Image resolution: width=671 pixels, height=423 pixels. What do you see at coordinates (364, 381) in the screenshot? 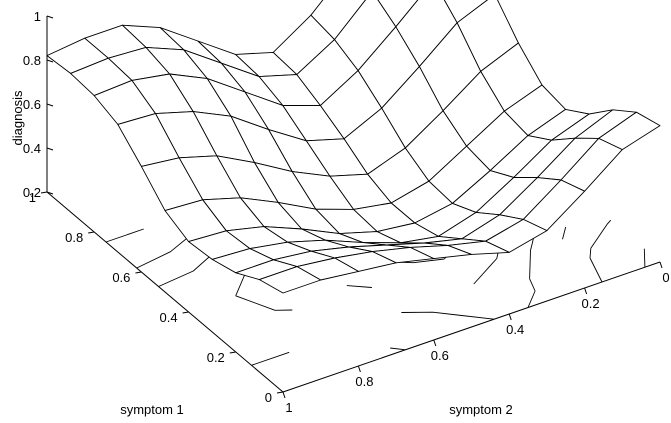
I see `y-tick-label: 0.8` at bounding box center [364, 381].